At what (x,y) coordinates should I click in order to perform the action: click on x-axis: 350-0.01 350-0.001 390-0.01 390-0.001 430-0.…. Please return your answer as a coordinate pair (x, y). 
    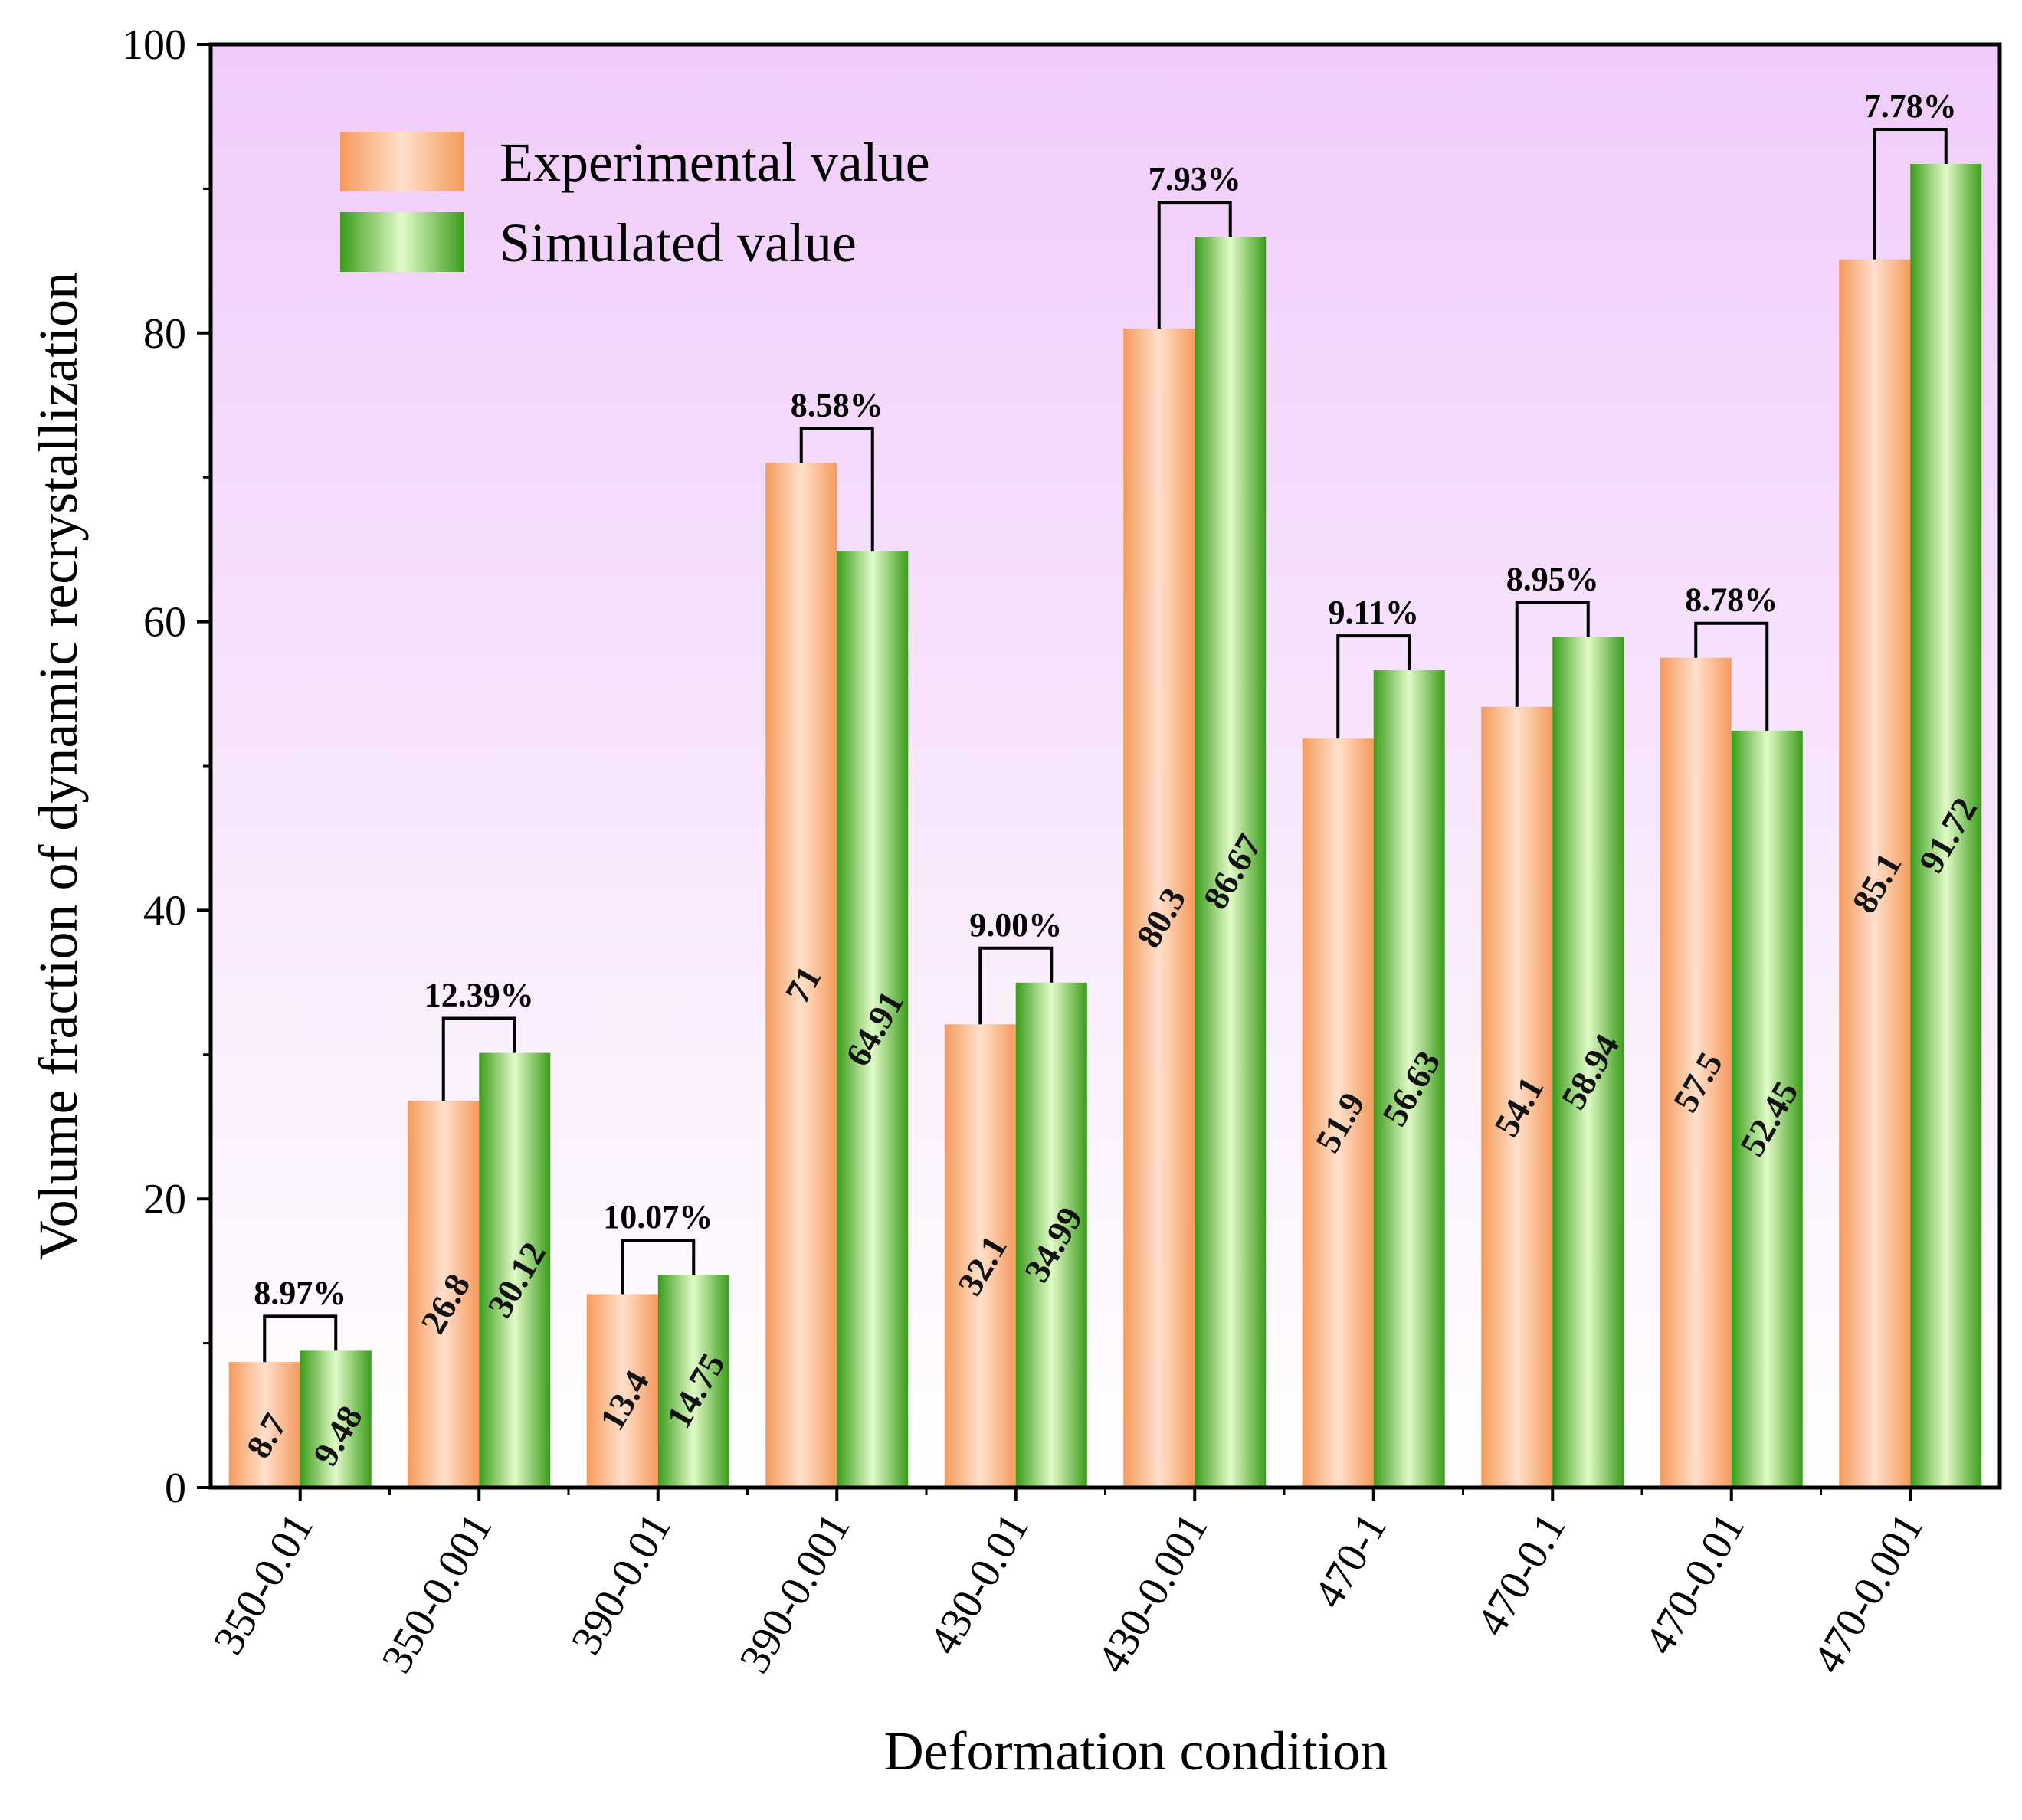
    Looking at the image, I should click on (1069, 1584).